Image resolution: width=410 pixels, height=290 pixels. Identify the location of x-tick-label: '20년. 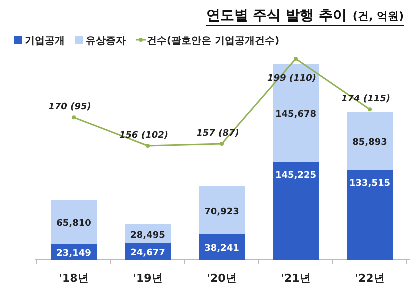
(222, 278).